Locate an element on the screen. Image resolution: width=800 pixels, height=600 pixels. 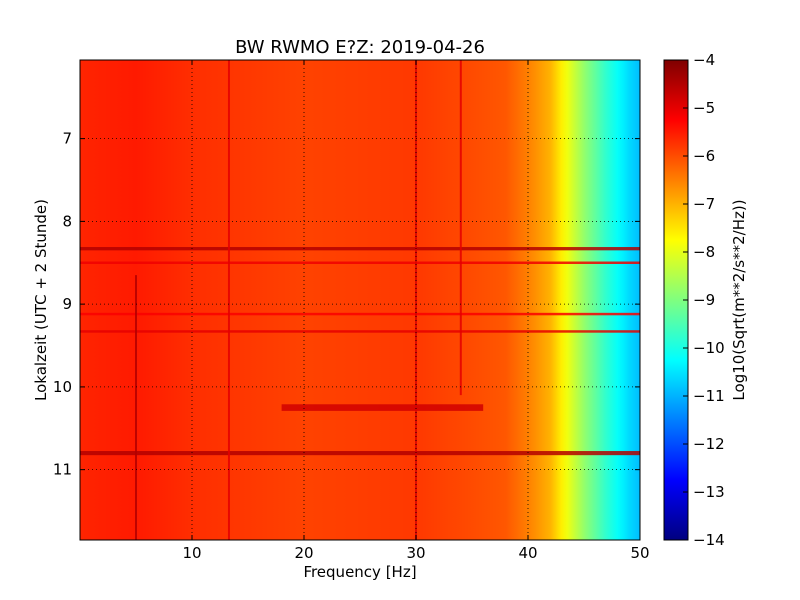
colorbar-tick-label: −10 is located at coordinates (709, 348).